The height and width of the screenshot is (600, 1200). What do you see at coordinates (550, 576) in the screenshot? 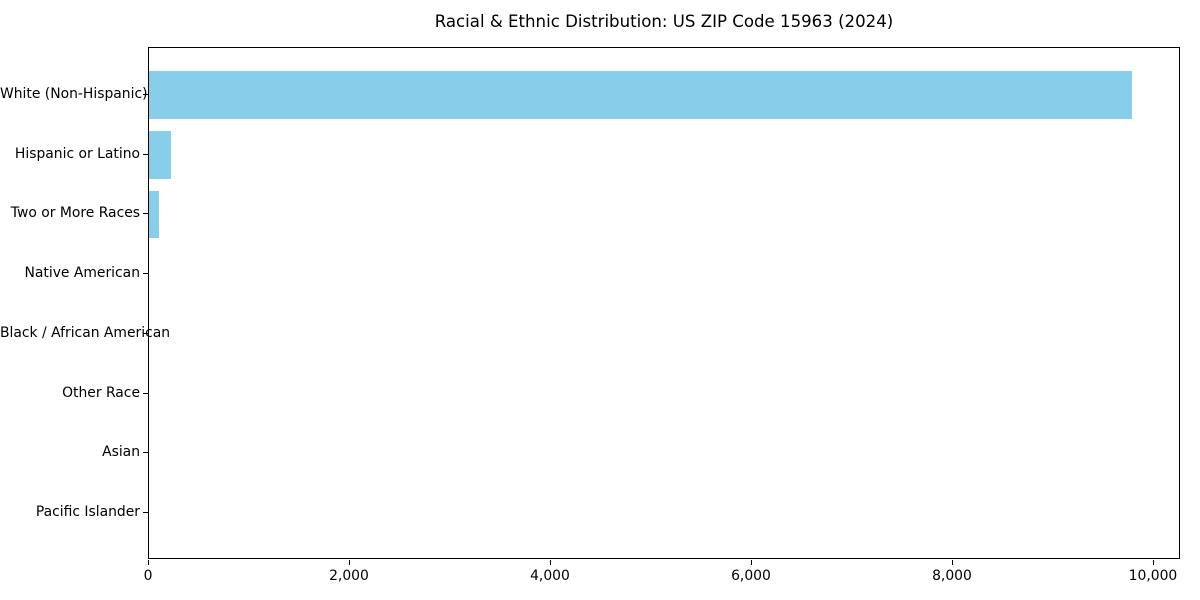
I see `x-tick-label: 4,000` at bounding box center [550, 576].